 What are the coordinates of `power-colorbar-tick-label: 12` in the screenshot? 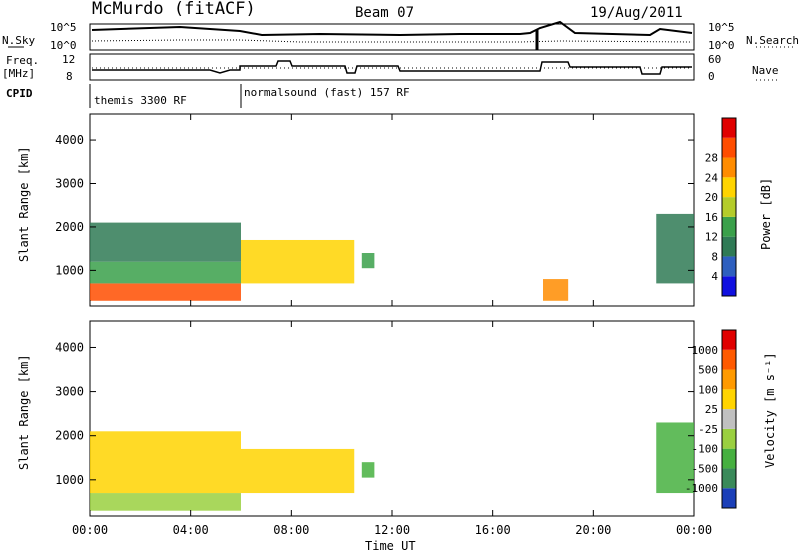 It's located at (711, 237).